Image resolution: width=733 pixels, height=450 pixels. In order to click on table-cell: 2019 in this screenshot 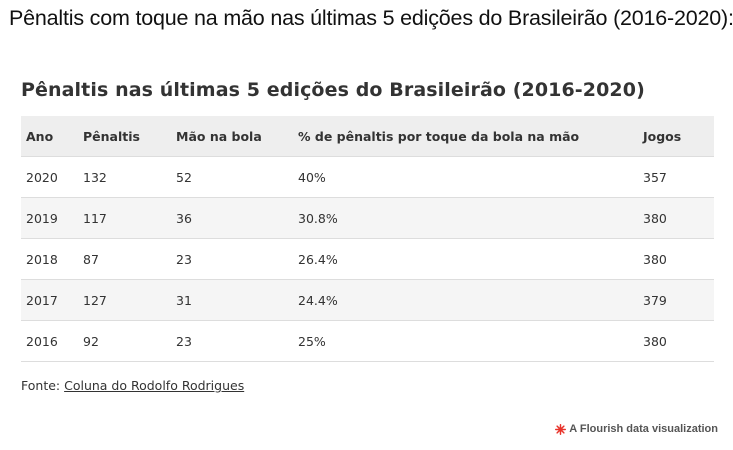, I will do `click(49, 218)`.